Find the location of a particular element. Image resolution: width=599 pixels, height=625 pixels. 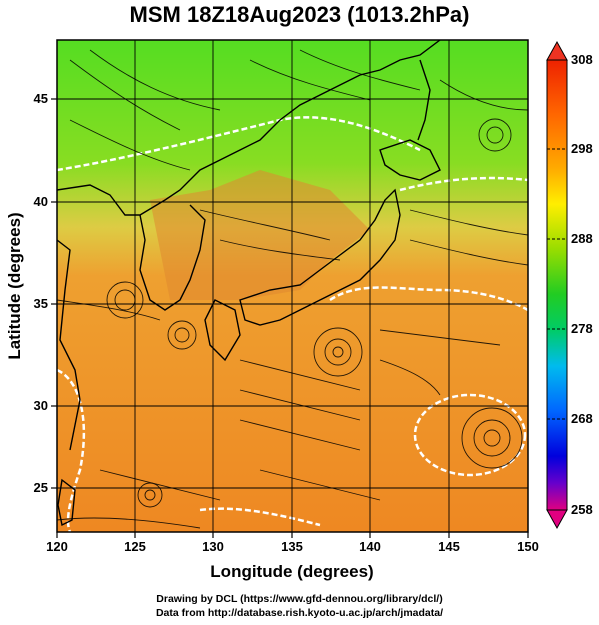

colorbar-top-arrow is located at coordinates (557, 50).